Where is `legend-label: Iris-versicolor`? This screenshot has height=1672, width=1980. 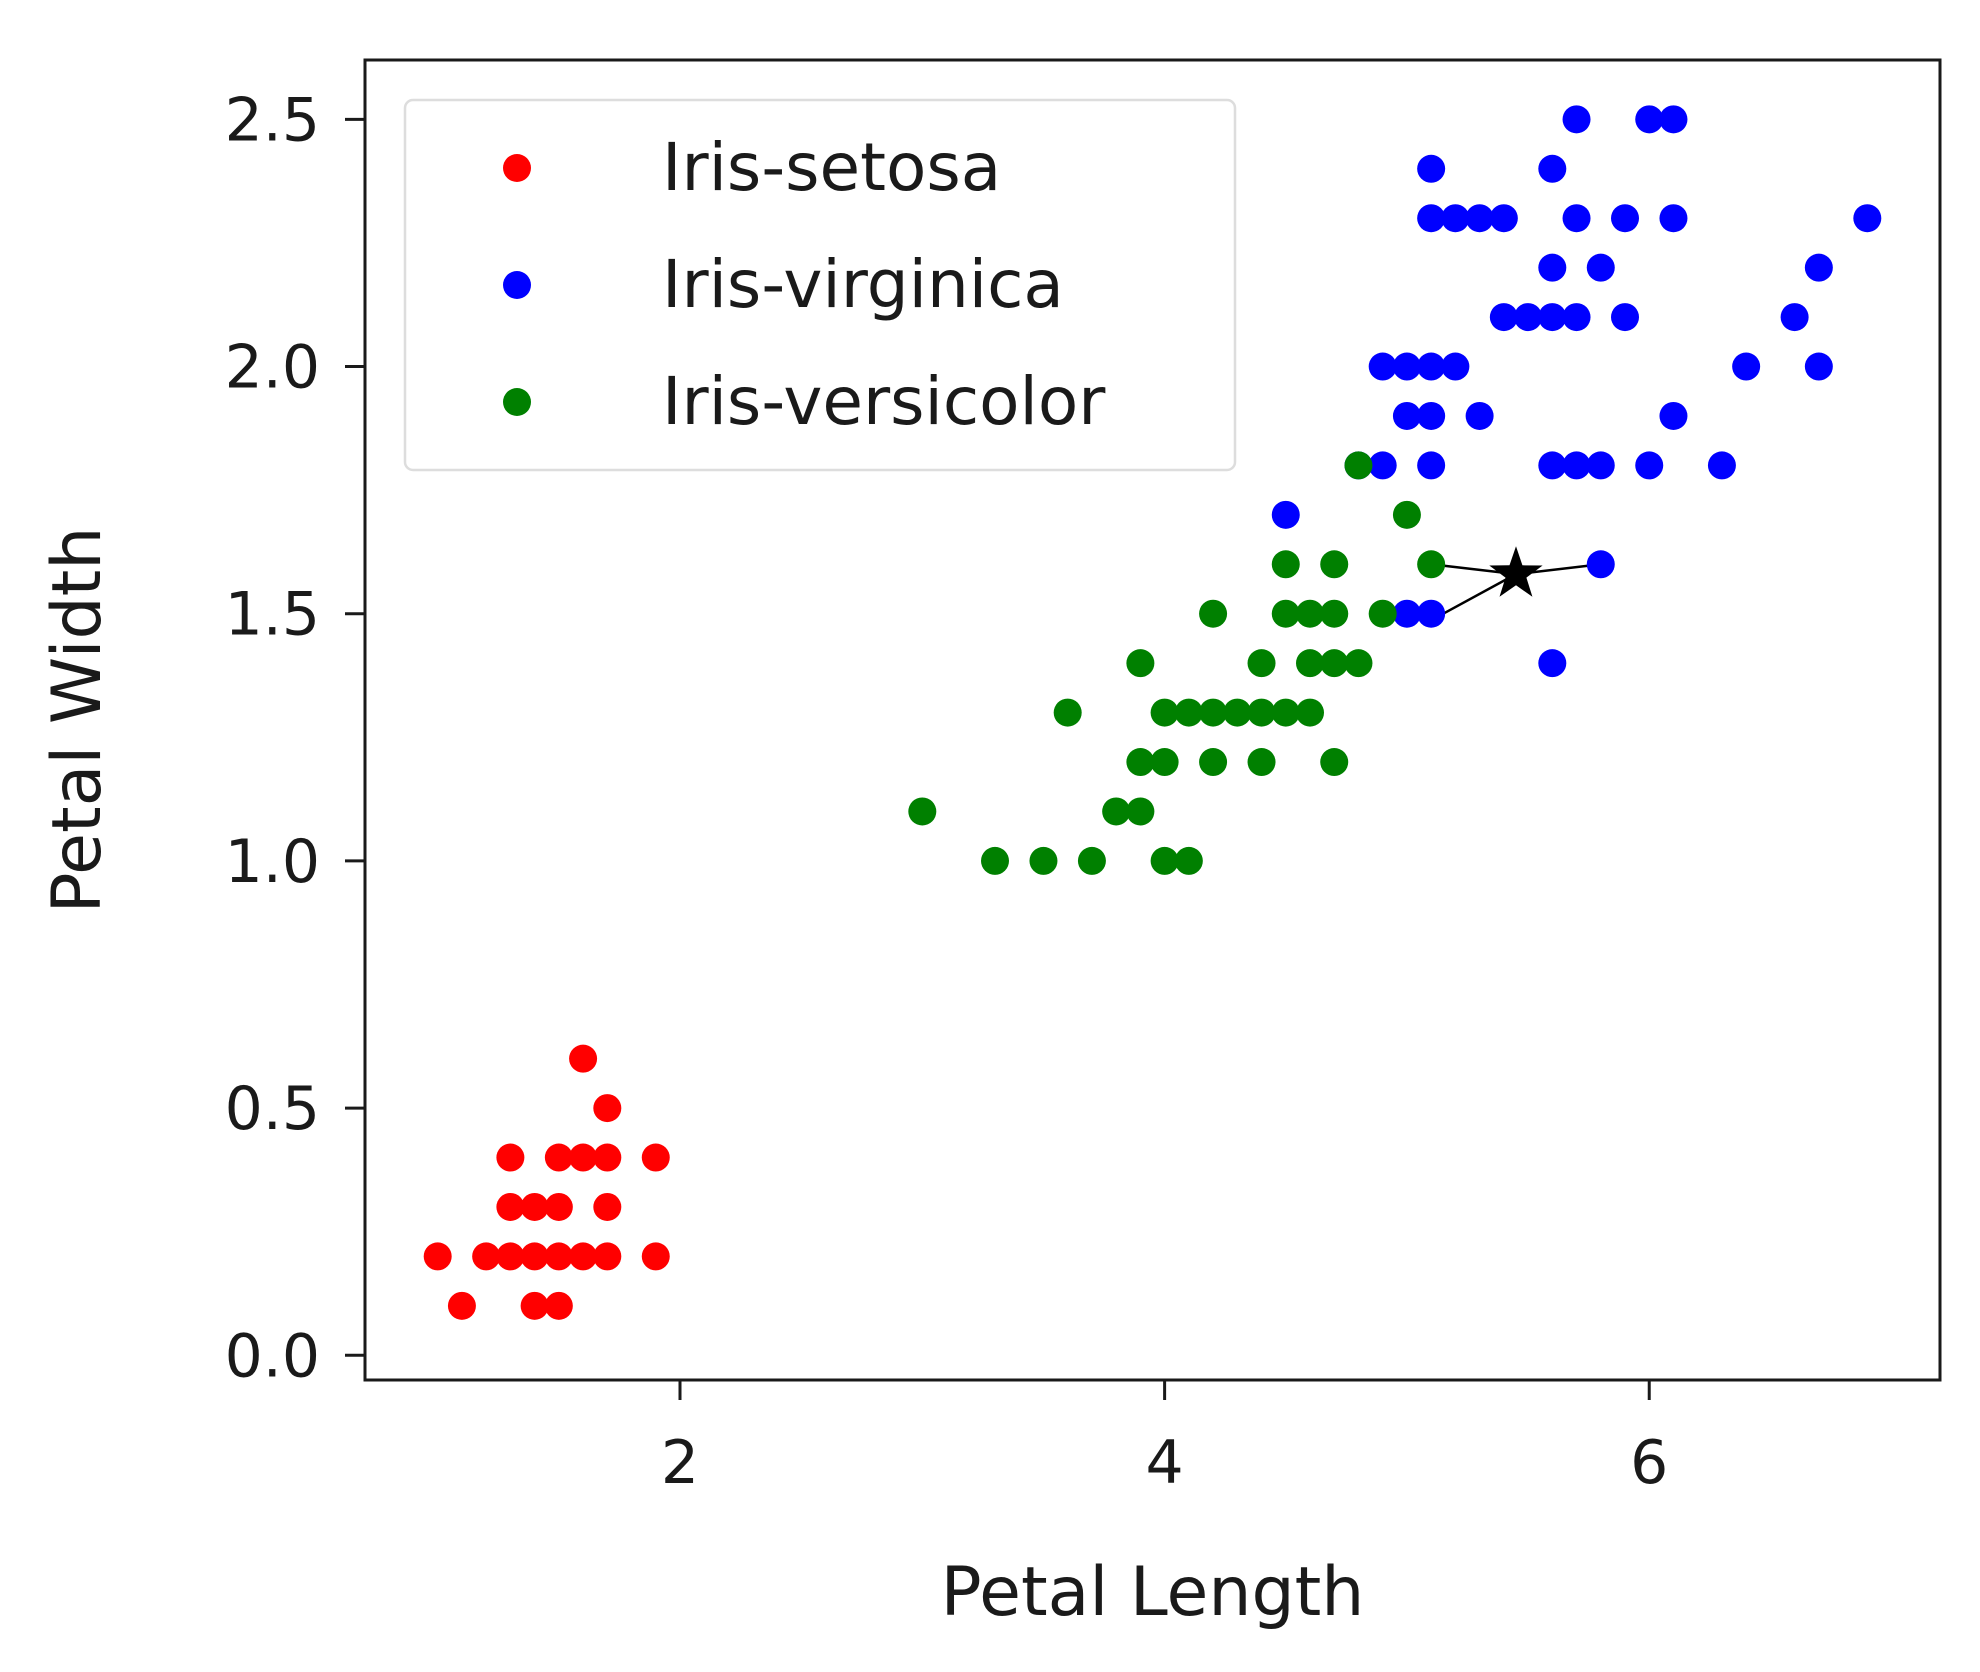 legend-label: Iris-versicolor is located at coordinates (884, 401).